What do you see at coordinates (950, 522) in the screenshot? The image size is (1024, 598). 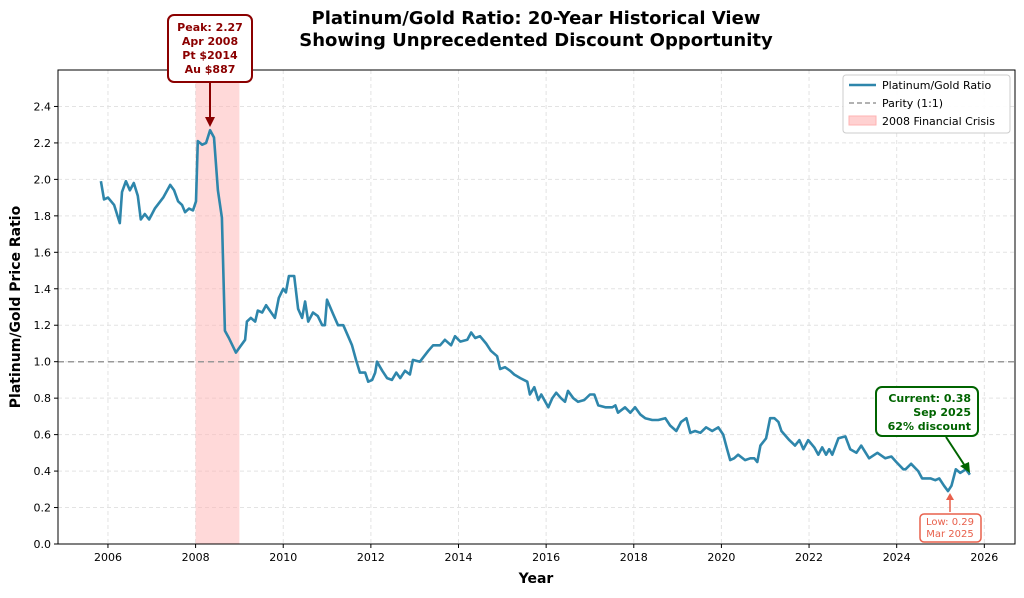 I see `low-label-line: Low: 0.29` at bounding box center [950, 522].